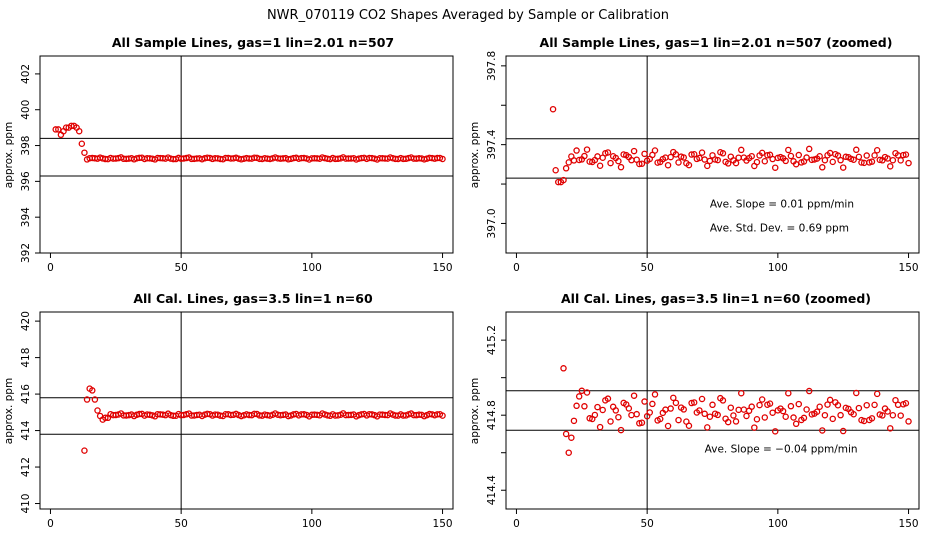 Image resolution: width=936 pixels, height=540 pixels. I want to click on y-tick-label: 414.4, so click(492, 490).